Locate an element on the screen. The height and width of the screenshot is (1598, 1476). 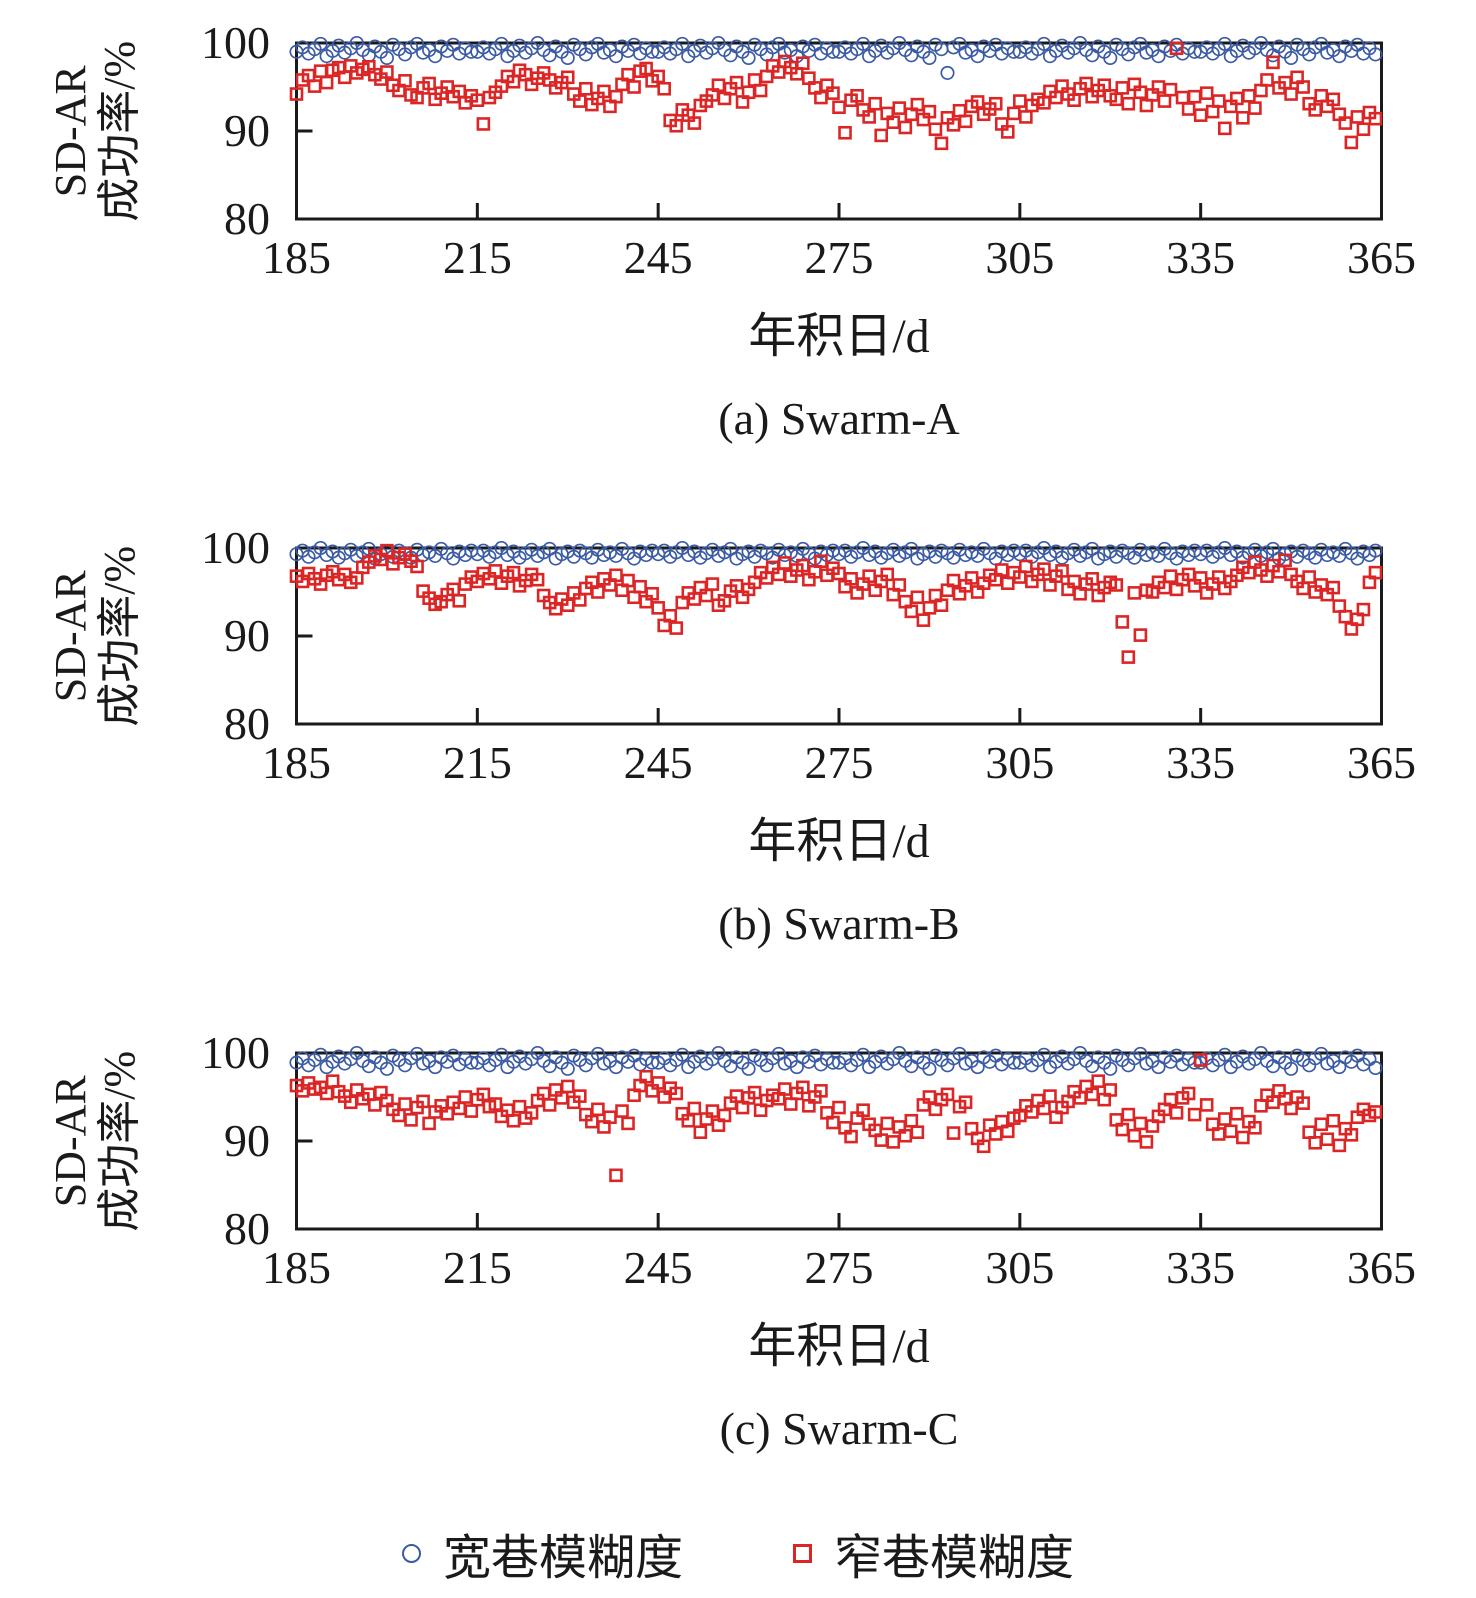
y-tick-label: 80 is located at coordinates (247, 723).